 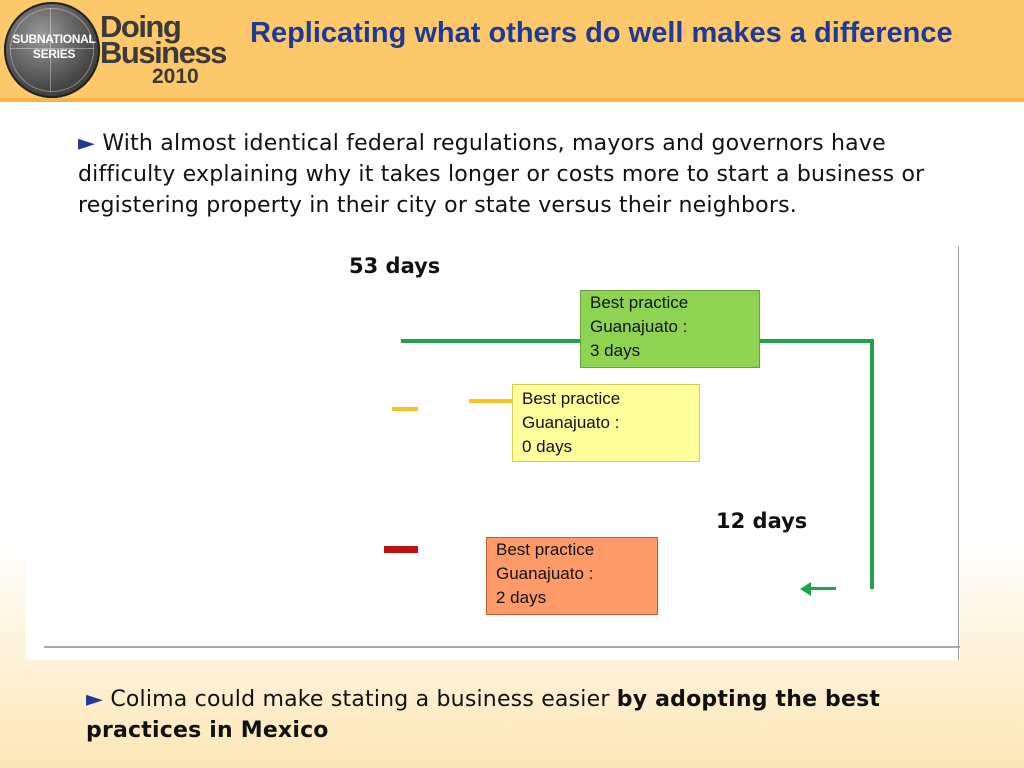 What do you see at coordinates (175, 76) in the screenshot?
I see `logo-year: 2010` at bounding box center [175, 76].